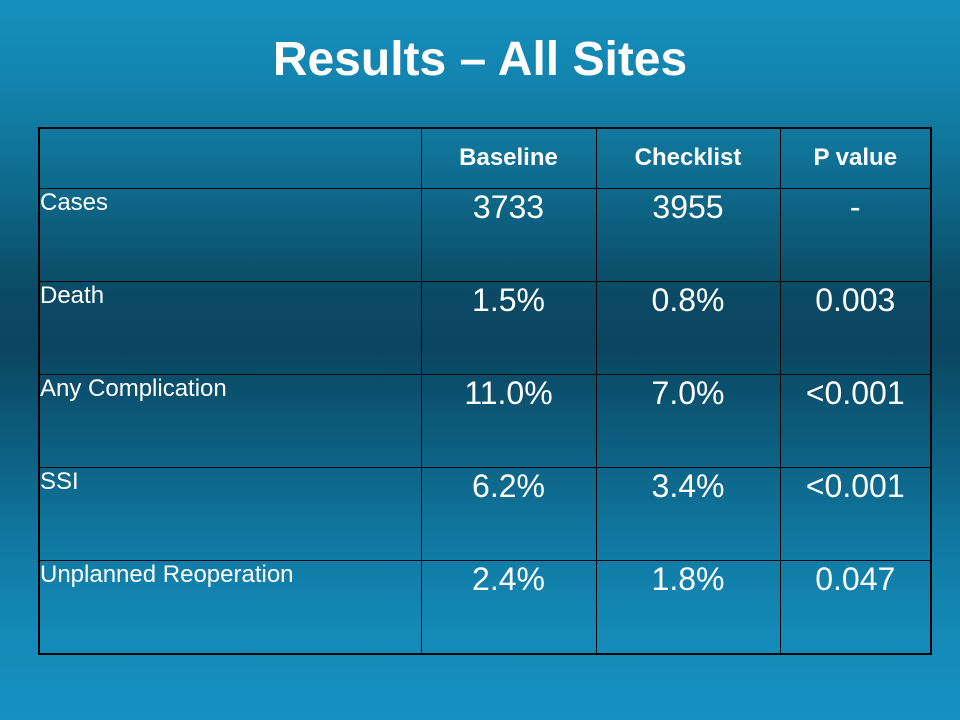 The image size is (960, 720). I want to click on table-row-death: Death 1.5% 0.8% 0.003, so click(485, 328).